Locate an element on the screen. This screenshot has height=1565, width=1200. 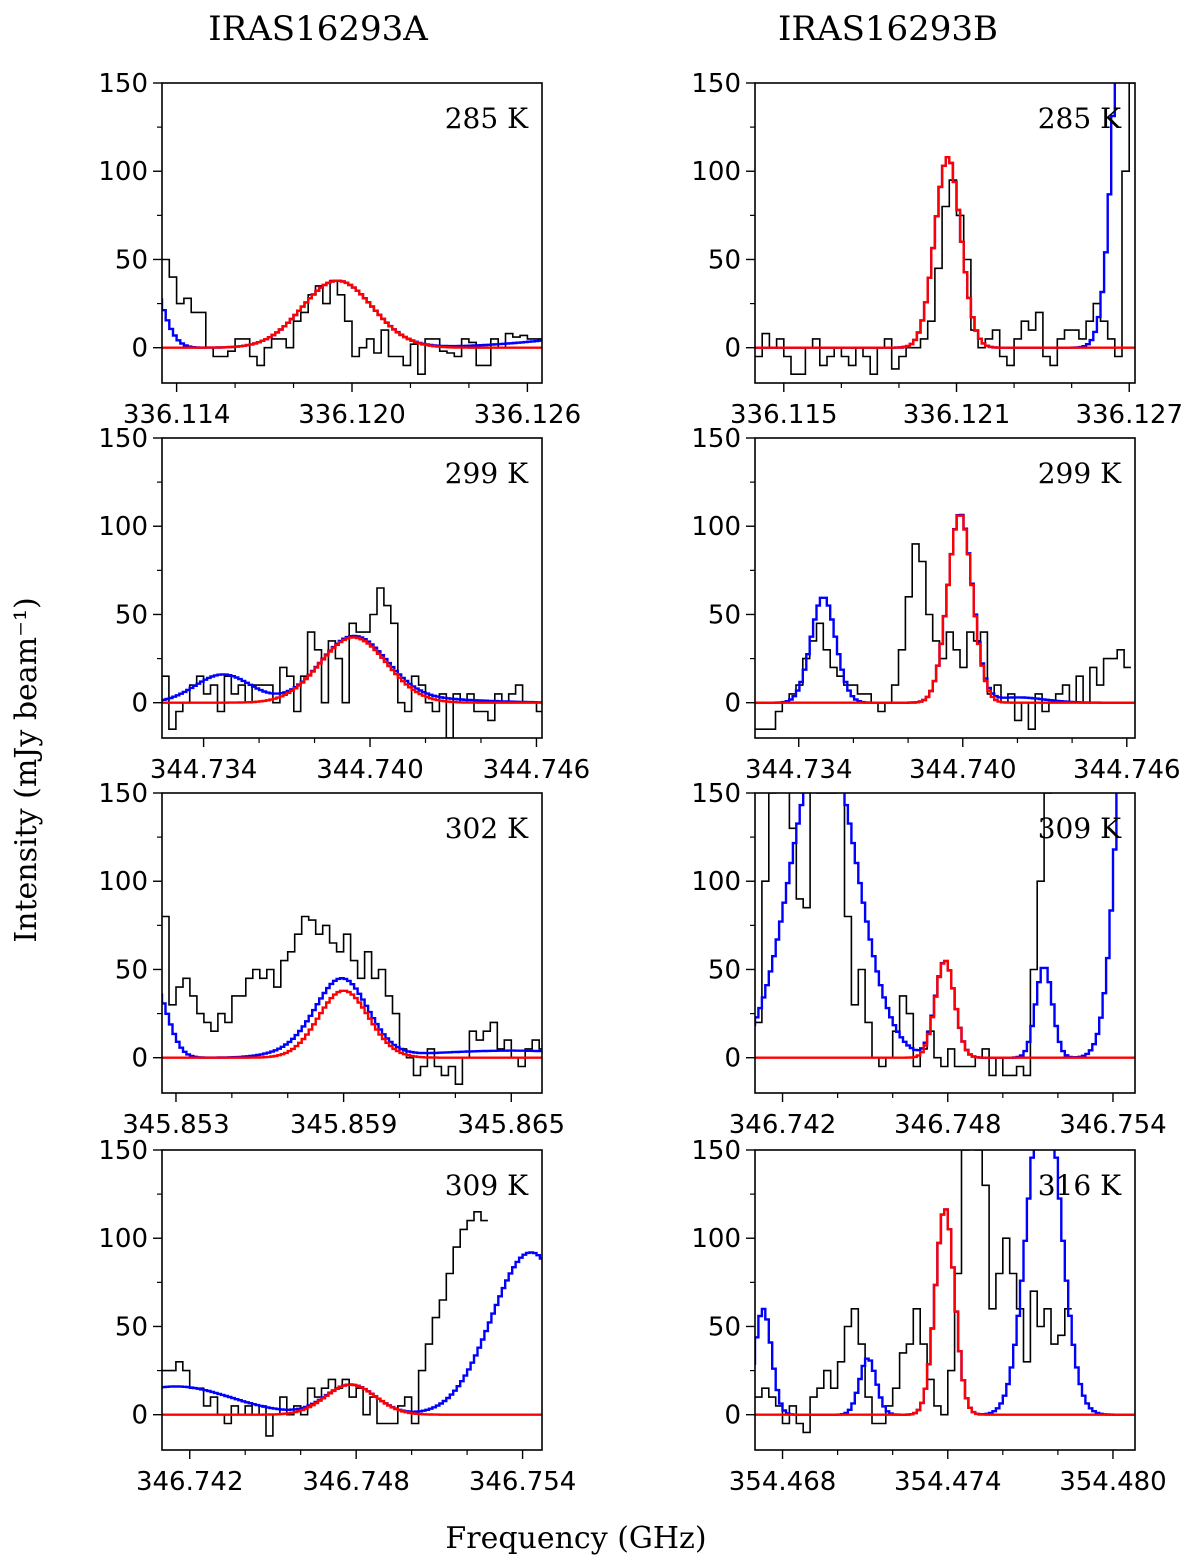
panel-7: 0 50 100 150 346.742 346.748 346.754 309 K is located at coordinates (337, 1316).